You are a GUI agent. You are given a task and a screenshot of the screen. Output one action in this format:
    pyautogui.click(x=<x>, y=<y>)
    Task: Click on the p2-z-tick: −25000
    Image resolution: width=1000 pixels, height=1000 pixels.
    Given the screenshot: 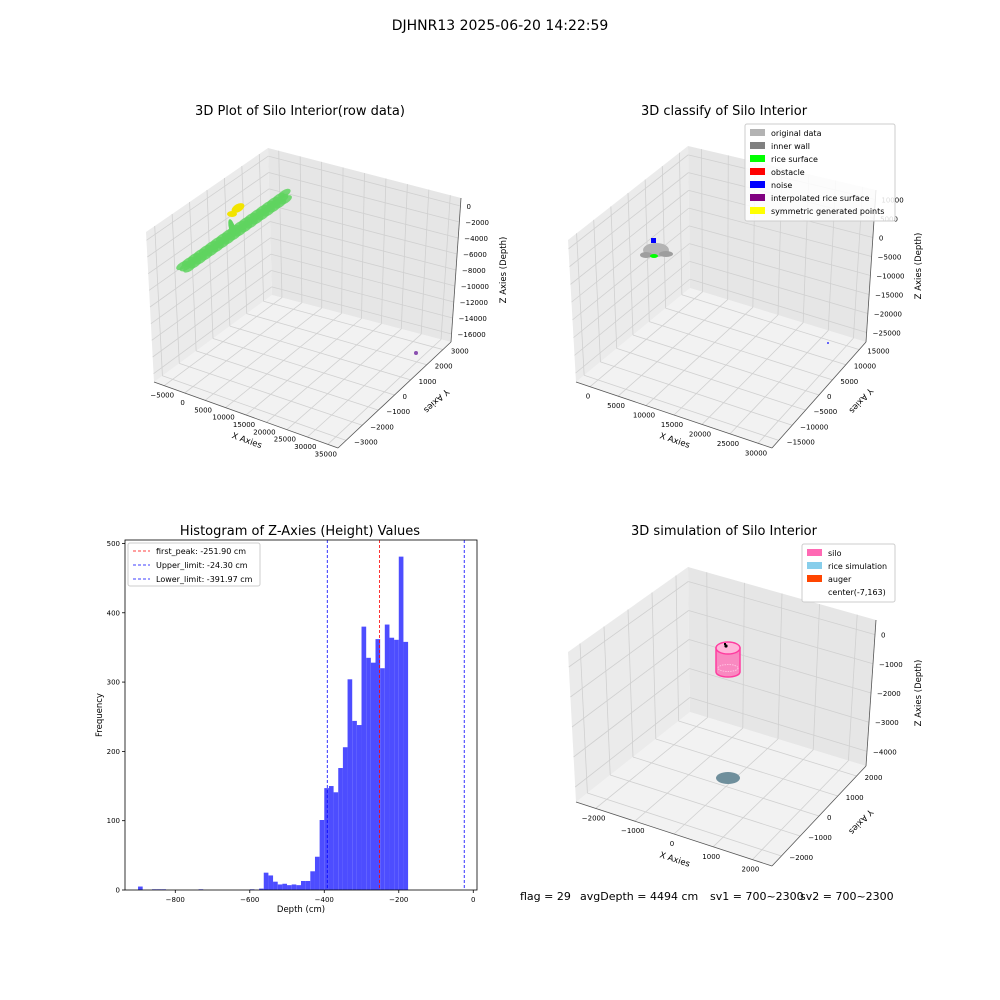 What is the action you would take?
    pyautogui.click(x=887, y=334)
    